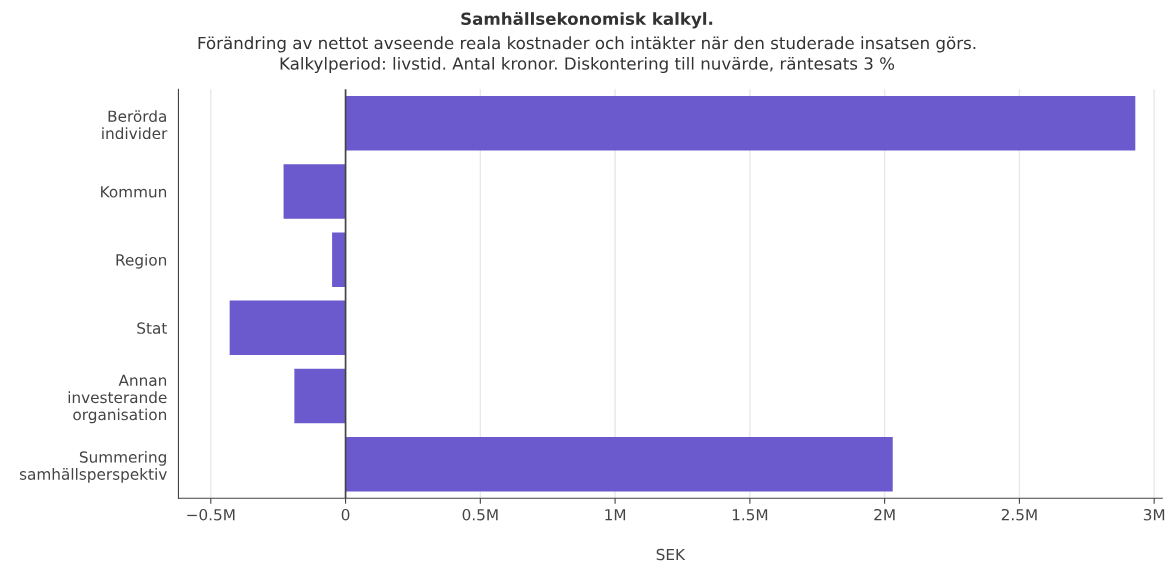 The width and height of the screenshot is (1174, 576). What do you see at coordinates (671, 554) in the screenshot?
I see `x-axis-title: SEK` at bounding box center [671, 554].